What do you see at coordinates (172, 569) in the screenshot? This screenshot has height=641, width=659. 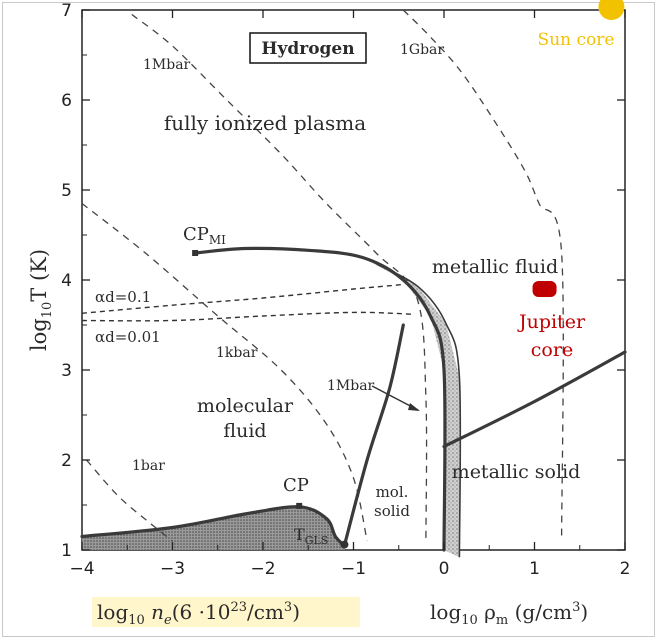 I see `x-tick-label-1: −3` at bounding box center [172, 569].